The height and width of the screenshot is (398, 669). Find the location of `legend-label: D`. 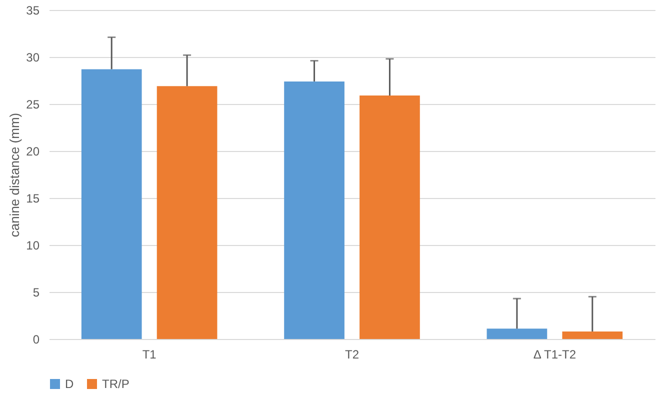

legend-label: D is located at coordinates (69, 384).